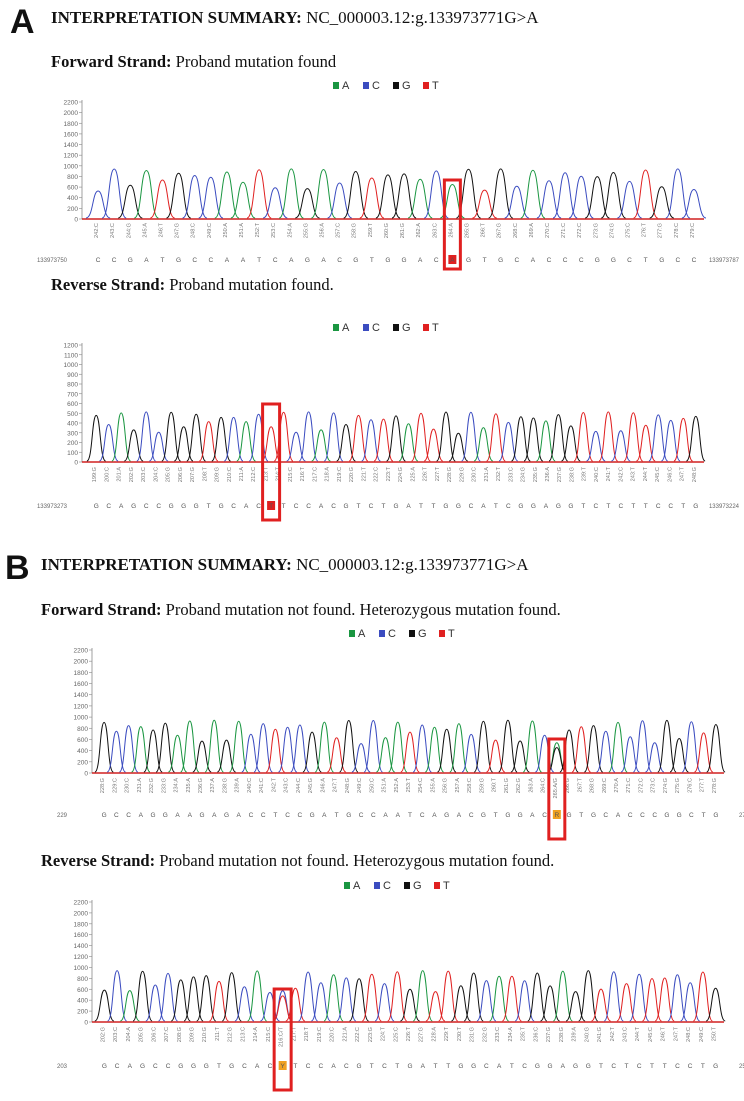  I want to click on start-coordinate: 203, so click(62, 1067).